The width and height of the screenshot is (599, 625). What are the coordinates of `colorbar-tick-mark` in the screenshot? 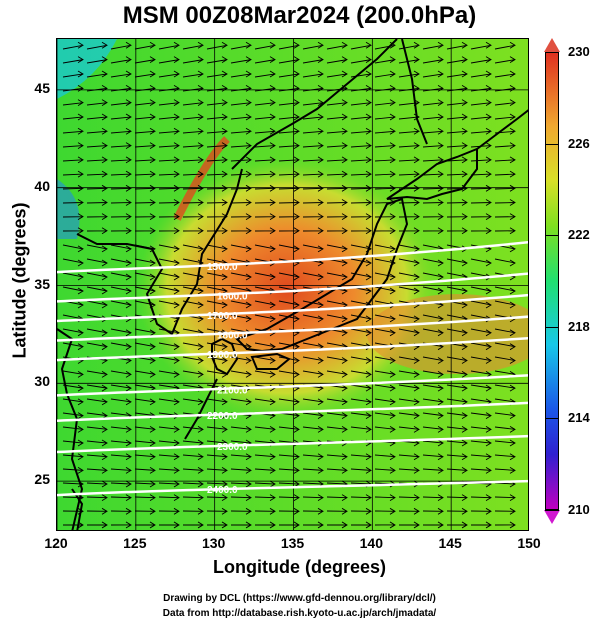 It's located at (552, 327).